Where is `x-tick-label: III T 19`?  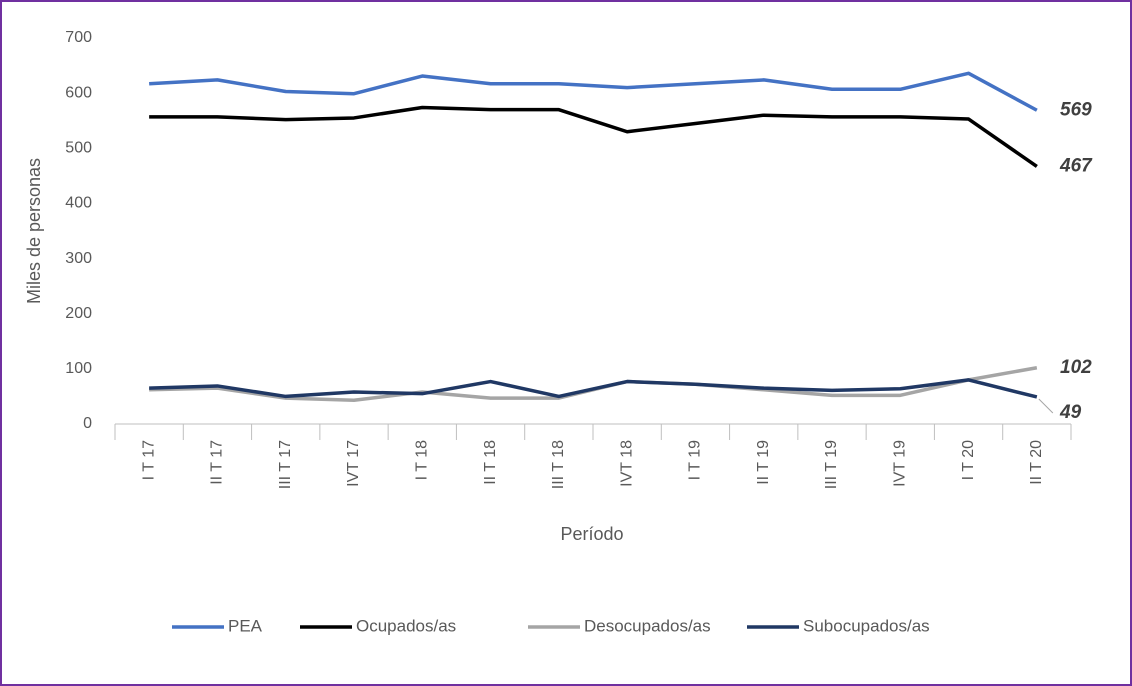
x-tick-label: III T 19 is located at coordinates (831, 464).